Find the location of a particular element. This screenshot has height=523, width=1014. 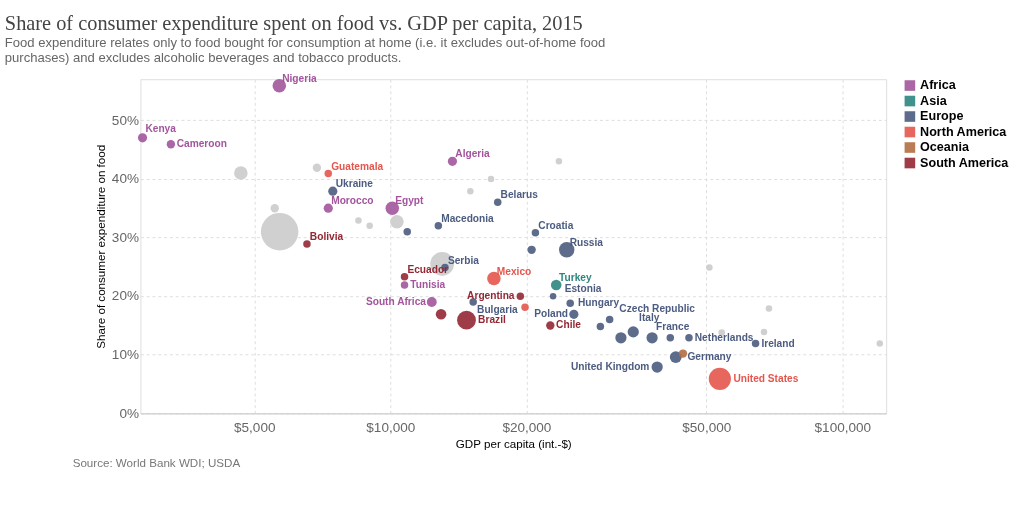

legend-label: Europe is located at coordinates (942, 116).